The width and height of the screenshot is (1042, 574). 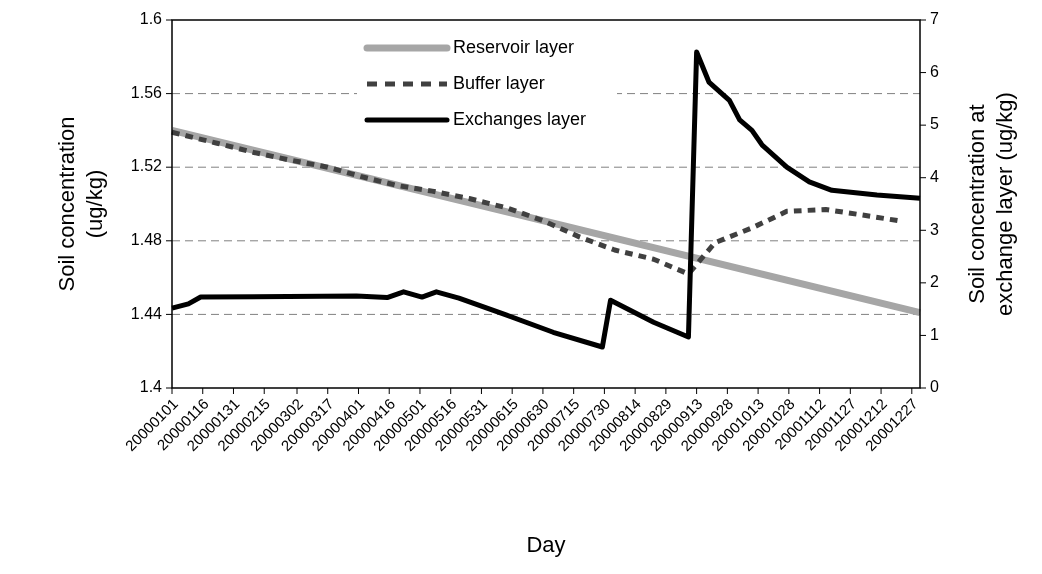 What do you see at coordinates (934, 282) in the screenshot?
I see `y2-tick-label: 2` at bounding box center [934, 282].